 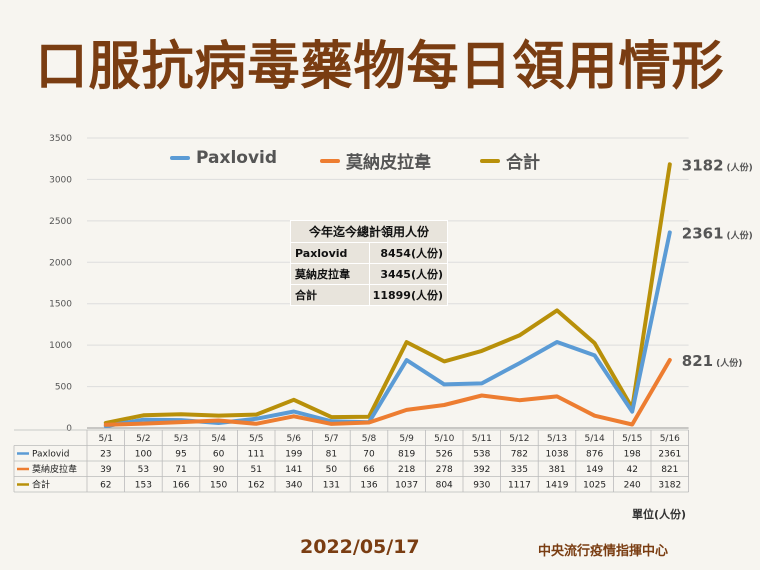 What do you see at coordinates (54, 469) in the screenshot?
I see `table-series-label: 莫納皮拉韋` at bounding box center [54, 469].